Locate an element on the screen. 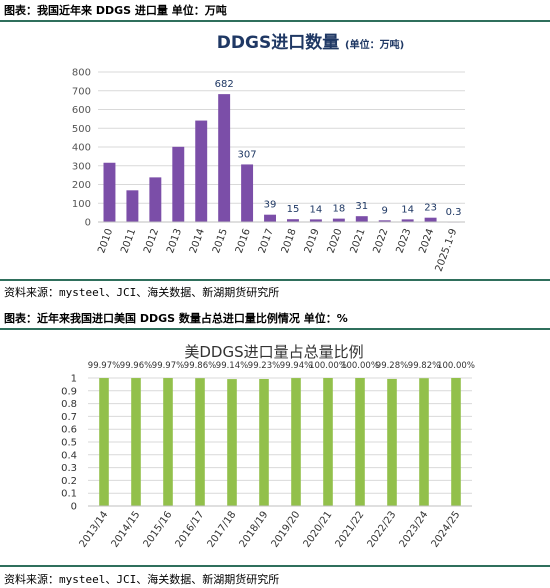 This screenshot has height=588, width=550. chart2-data-label: 99.14% is located at coordinates (232, 366).